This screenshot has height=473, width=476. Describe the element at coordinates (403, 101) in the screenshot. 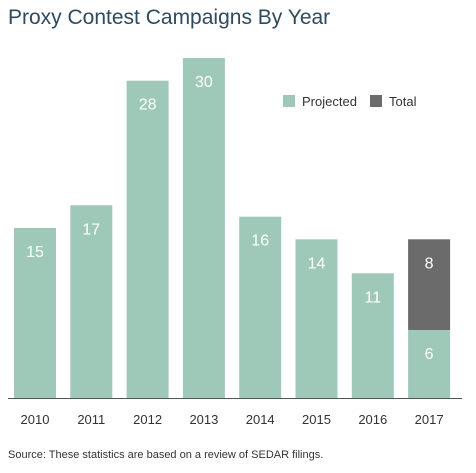

I see `legend-label-total: Total` at that location.